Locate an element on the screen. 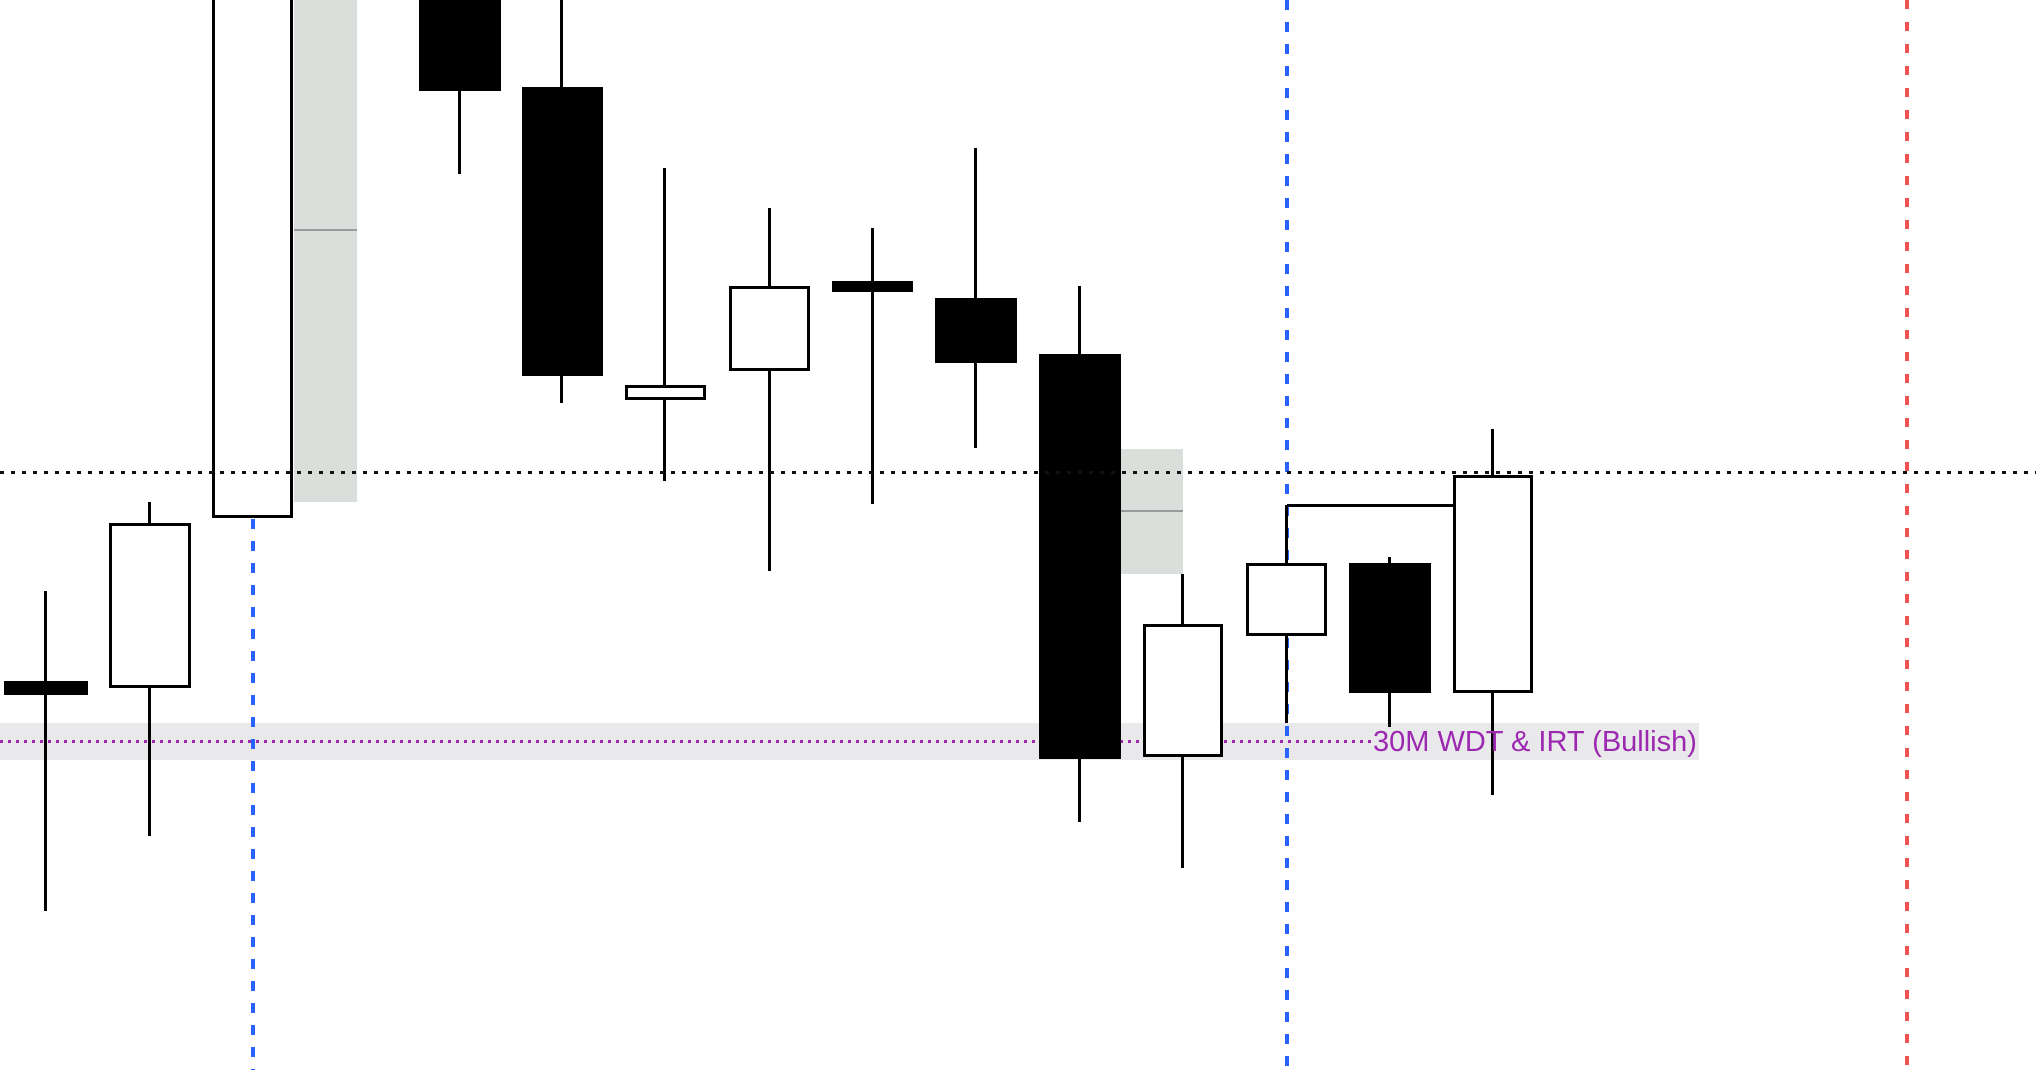  candle-1-body is located at coordinates (46, 688).